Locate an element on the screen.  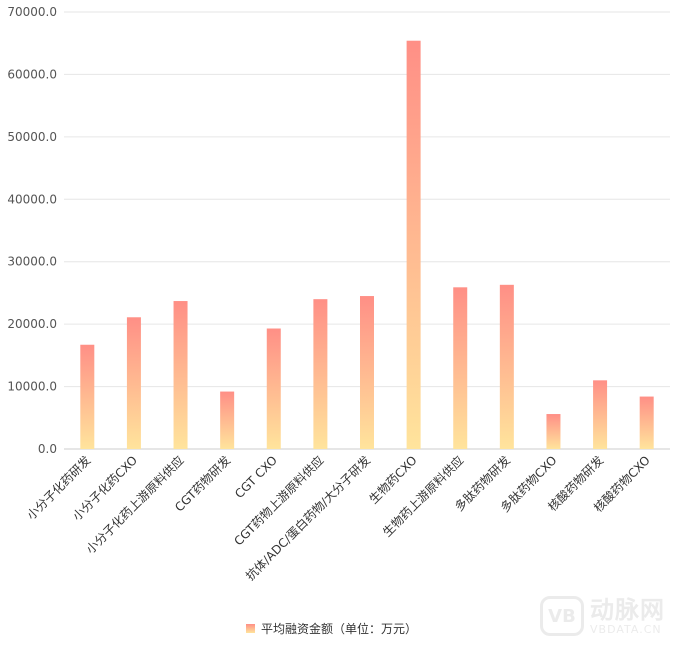
legend-label: 平均融资金额（单位：万元） is located at coordinates (339, 629).